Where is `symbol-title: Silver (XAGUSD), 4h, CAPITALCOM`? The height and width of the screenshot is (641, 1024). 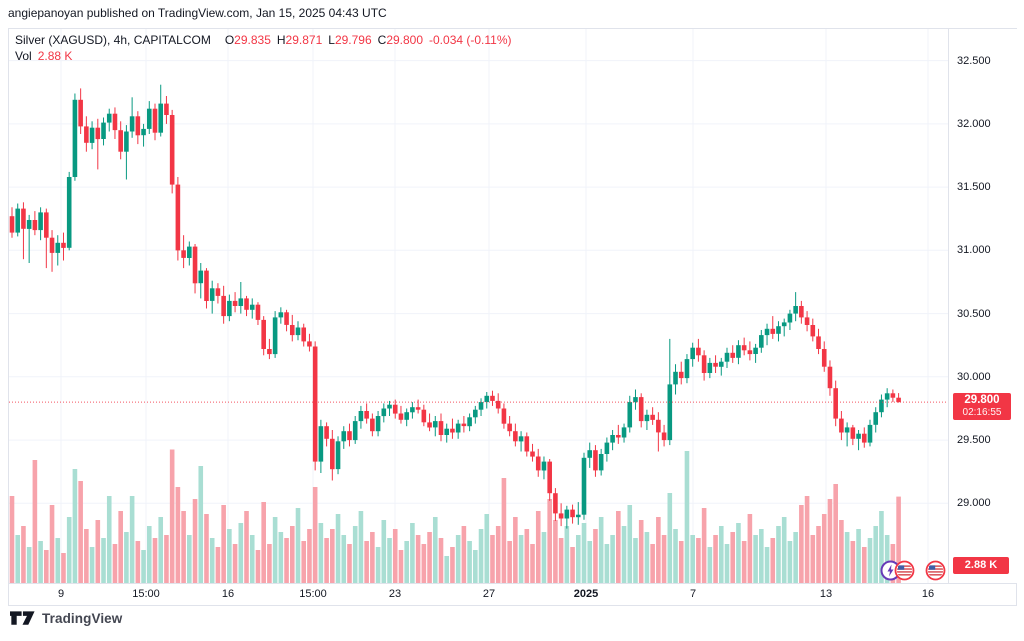
symbol-title: Silver (XAGUSD), 4h, CAPITALCOM is located at coordinates (113, 40).